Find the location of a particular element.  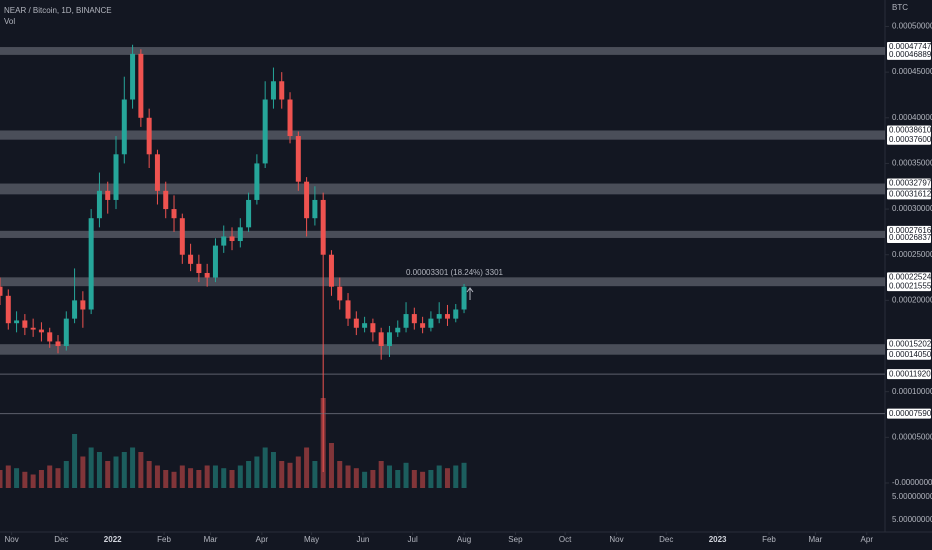

level-label: 0.00026837 is located at coordinates (910, 237).